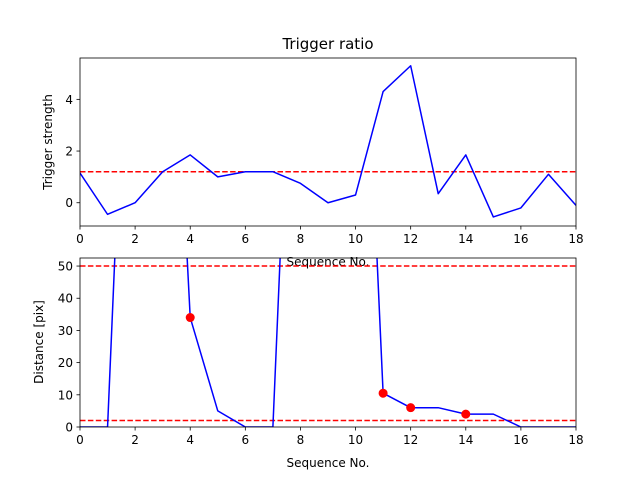  I want to click on y-tick-label: 2, so click(69, 152).